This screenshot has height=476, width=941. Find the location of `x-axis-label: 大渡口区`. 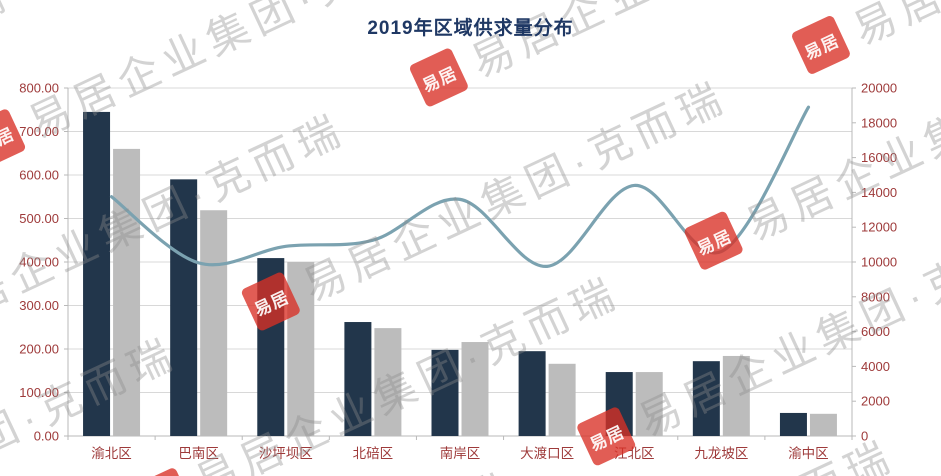

x-axis-label: 大渡口区 is located at coordinates (547, 453).